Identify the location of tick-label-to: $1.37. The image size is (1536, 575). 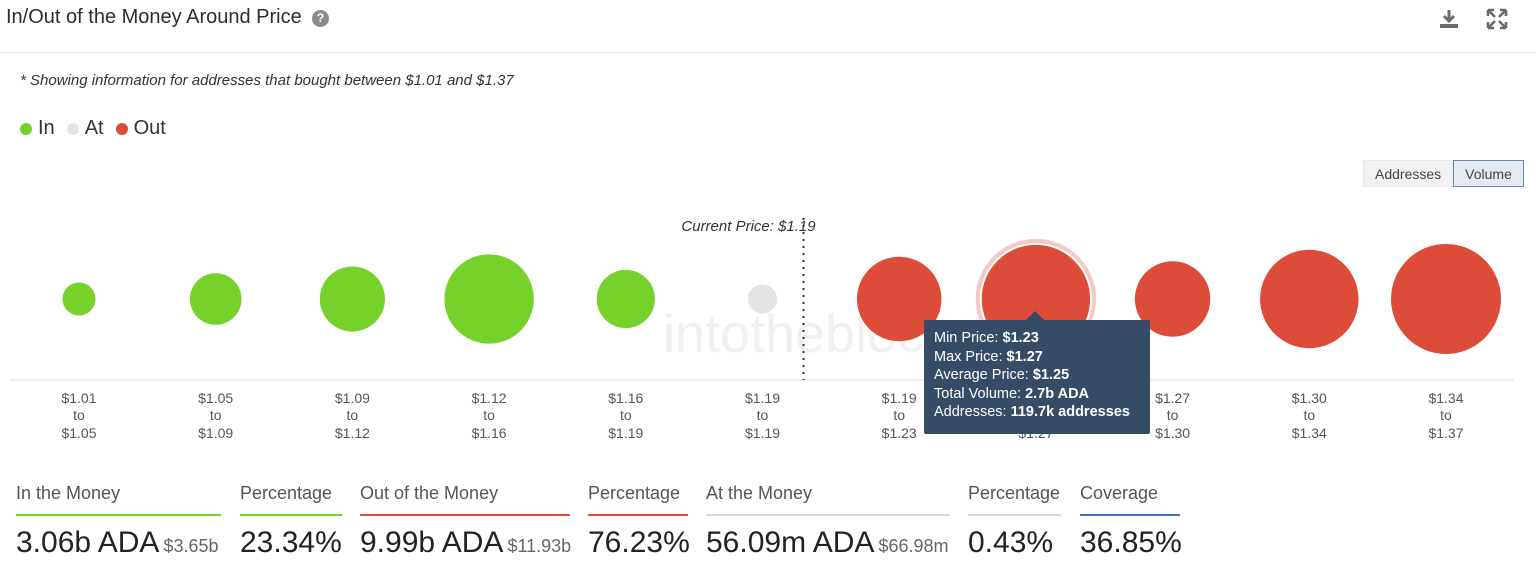
(1445, 433).